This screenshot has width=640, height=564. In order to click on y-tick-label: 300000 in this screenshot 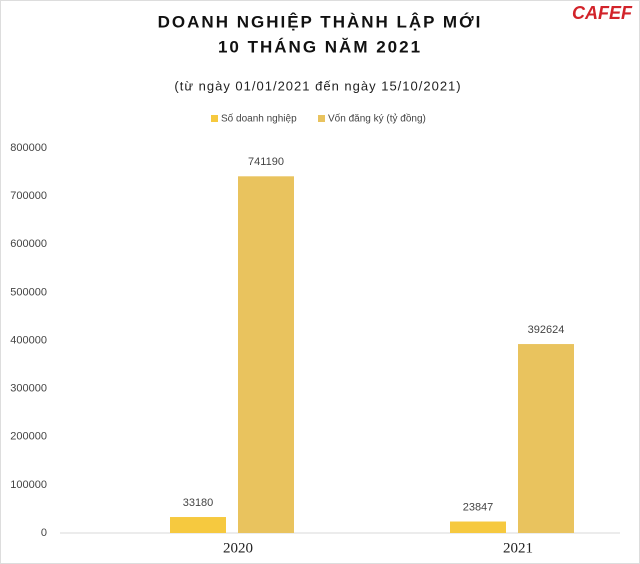, I will do `click(28, 389)`.